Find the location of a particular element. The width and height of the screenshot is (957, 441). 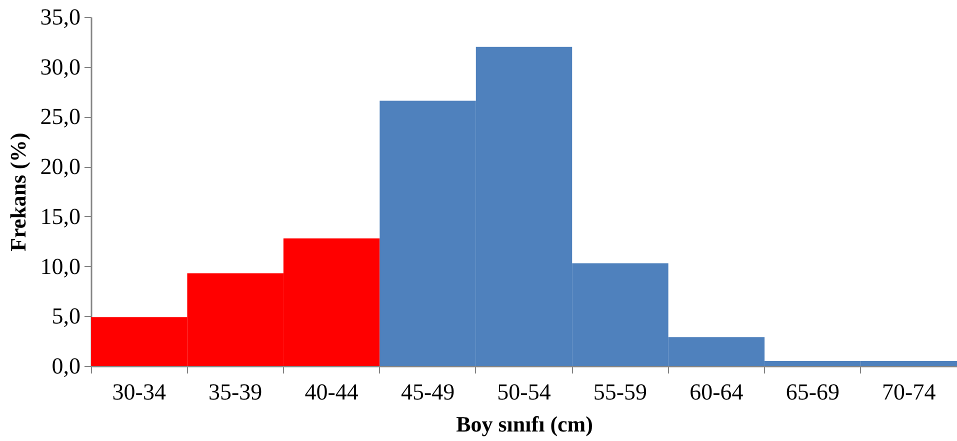

x-tick-label: 55-59 is located at coordinates (620, 392).